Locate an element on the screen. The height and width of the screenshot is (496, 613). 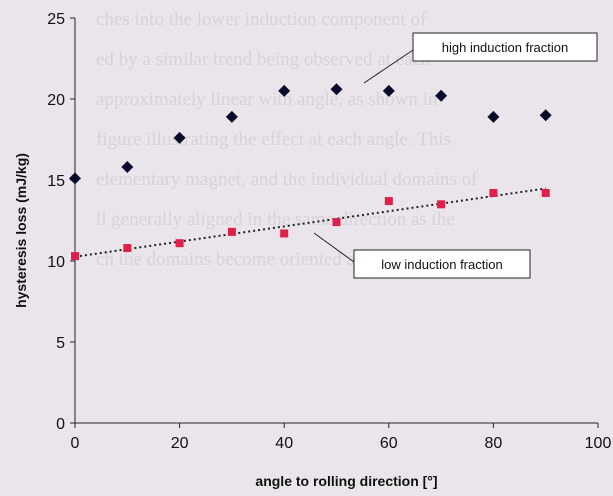
y-tick-label: 15 is located at coordinates (56, 181).